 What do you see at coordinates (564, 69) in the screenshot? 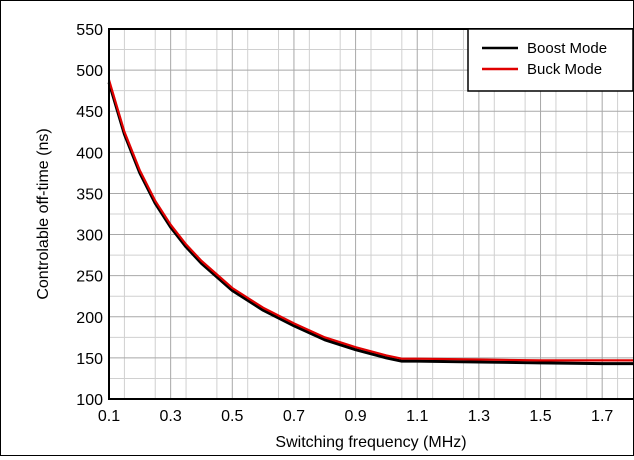
I see `legend-label-buck-mode: Buck Mode` at bounding box center [564, 69].